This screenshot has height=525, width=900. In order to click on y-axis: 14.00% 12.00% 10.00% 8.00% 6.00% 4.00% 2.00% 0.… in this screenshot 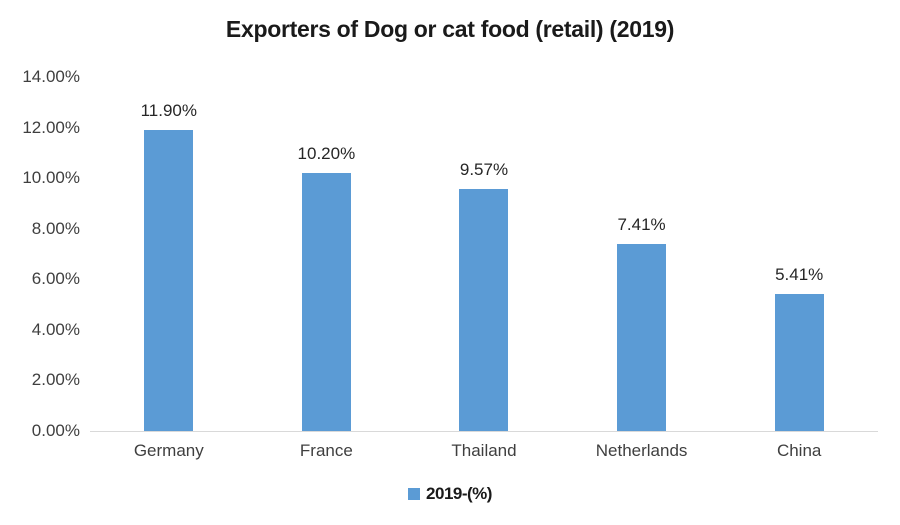, I will do `click(40, 253)`.